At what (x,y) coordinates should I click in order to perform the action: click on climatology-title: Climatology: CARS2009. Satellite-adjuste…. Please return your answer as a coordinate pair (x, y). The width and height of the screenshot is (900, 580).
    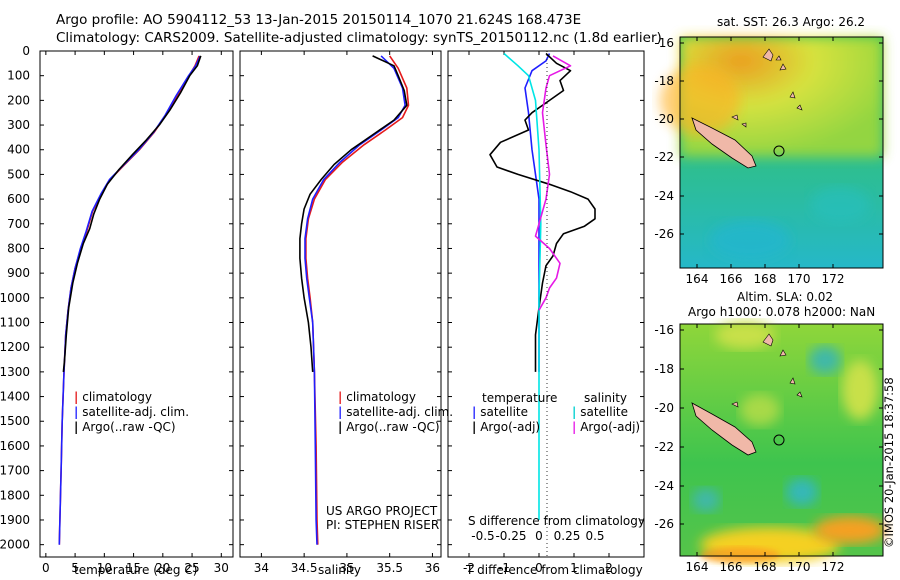
    Looking at the image, I should click on (359, 38).